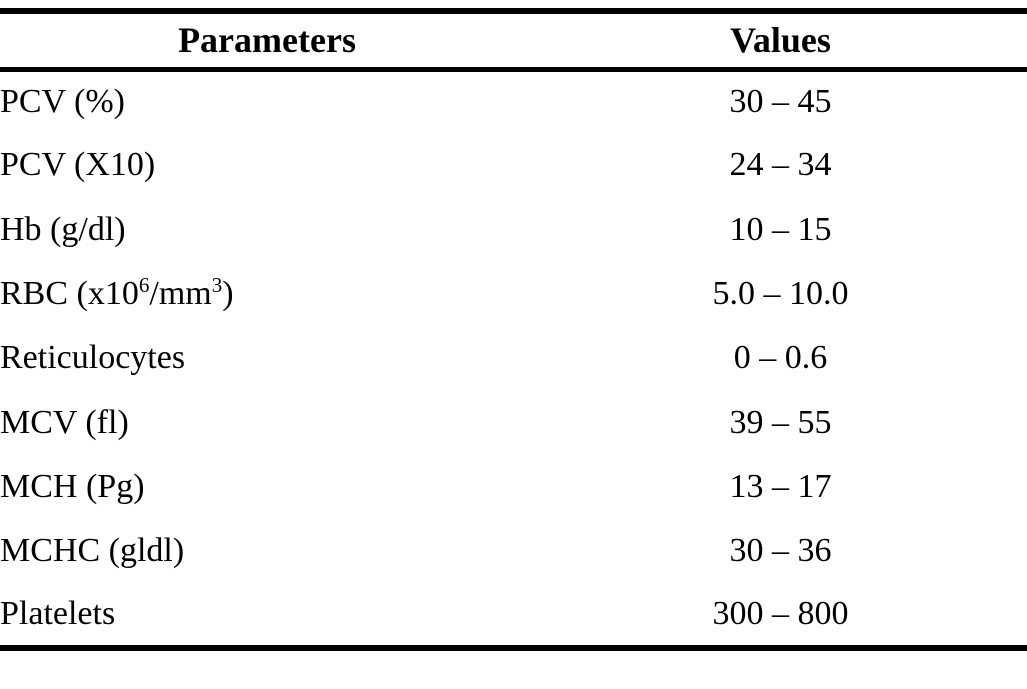 The width and height of the screenshot is (1027, 689). I want to click on value-cell: 30 – 36, so click(780, 551).